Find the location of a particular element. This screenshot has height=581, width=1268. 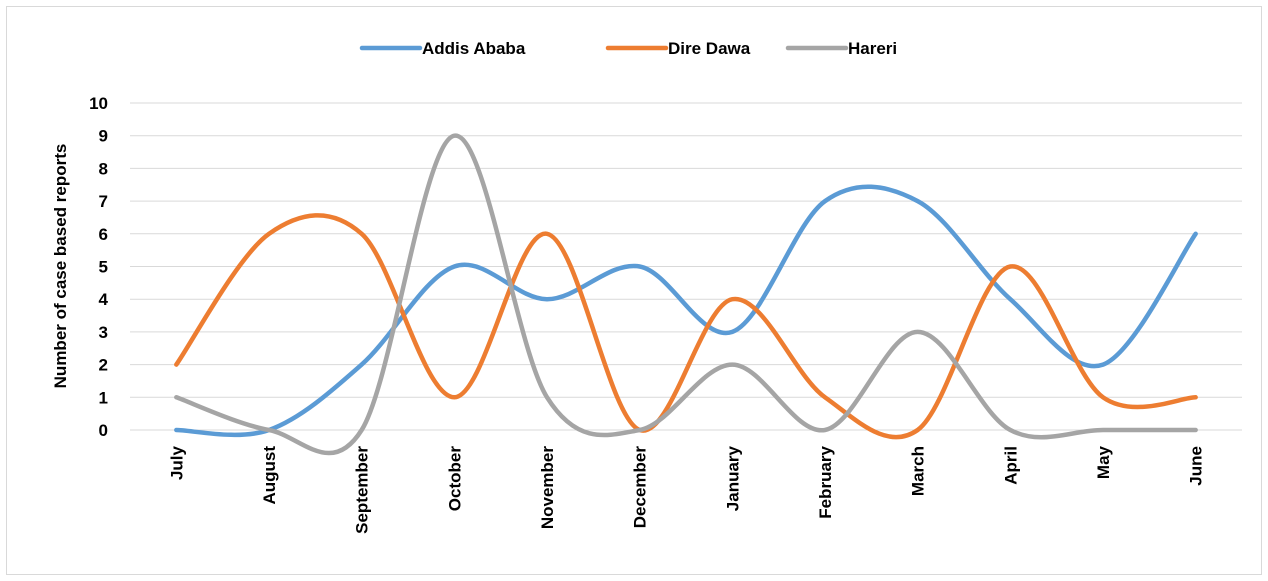

y-tick-label: 9 is located at coordinates (103, 136).